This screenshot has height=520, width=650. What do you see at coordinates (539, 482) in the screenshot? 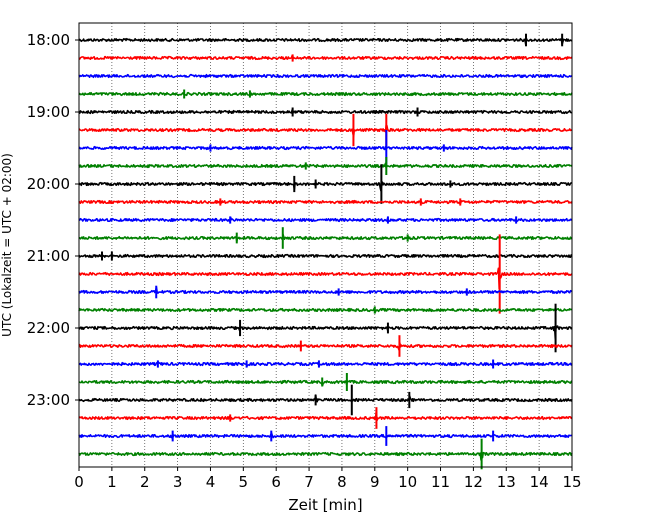
I see `x-tick-label: 14` at bounding box center [539, 482].